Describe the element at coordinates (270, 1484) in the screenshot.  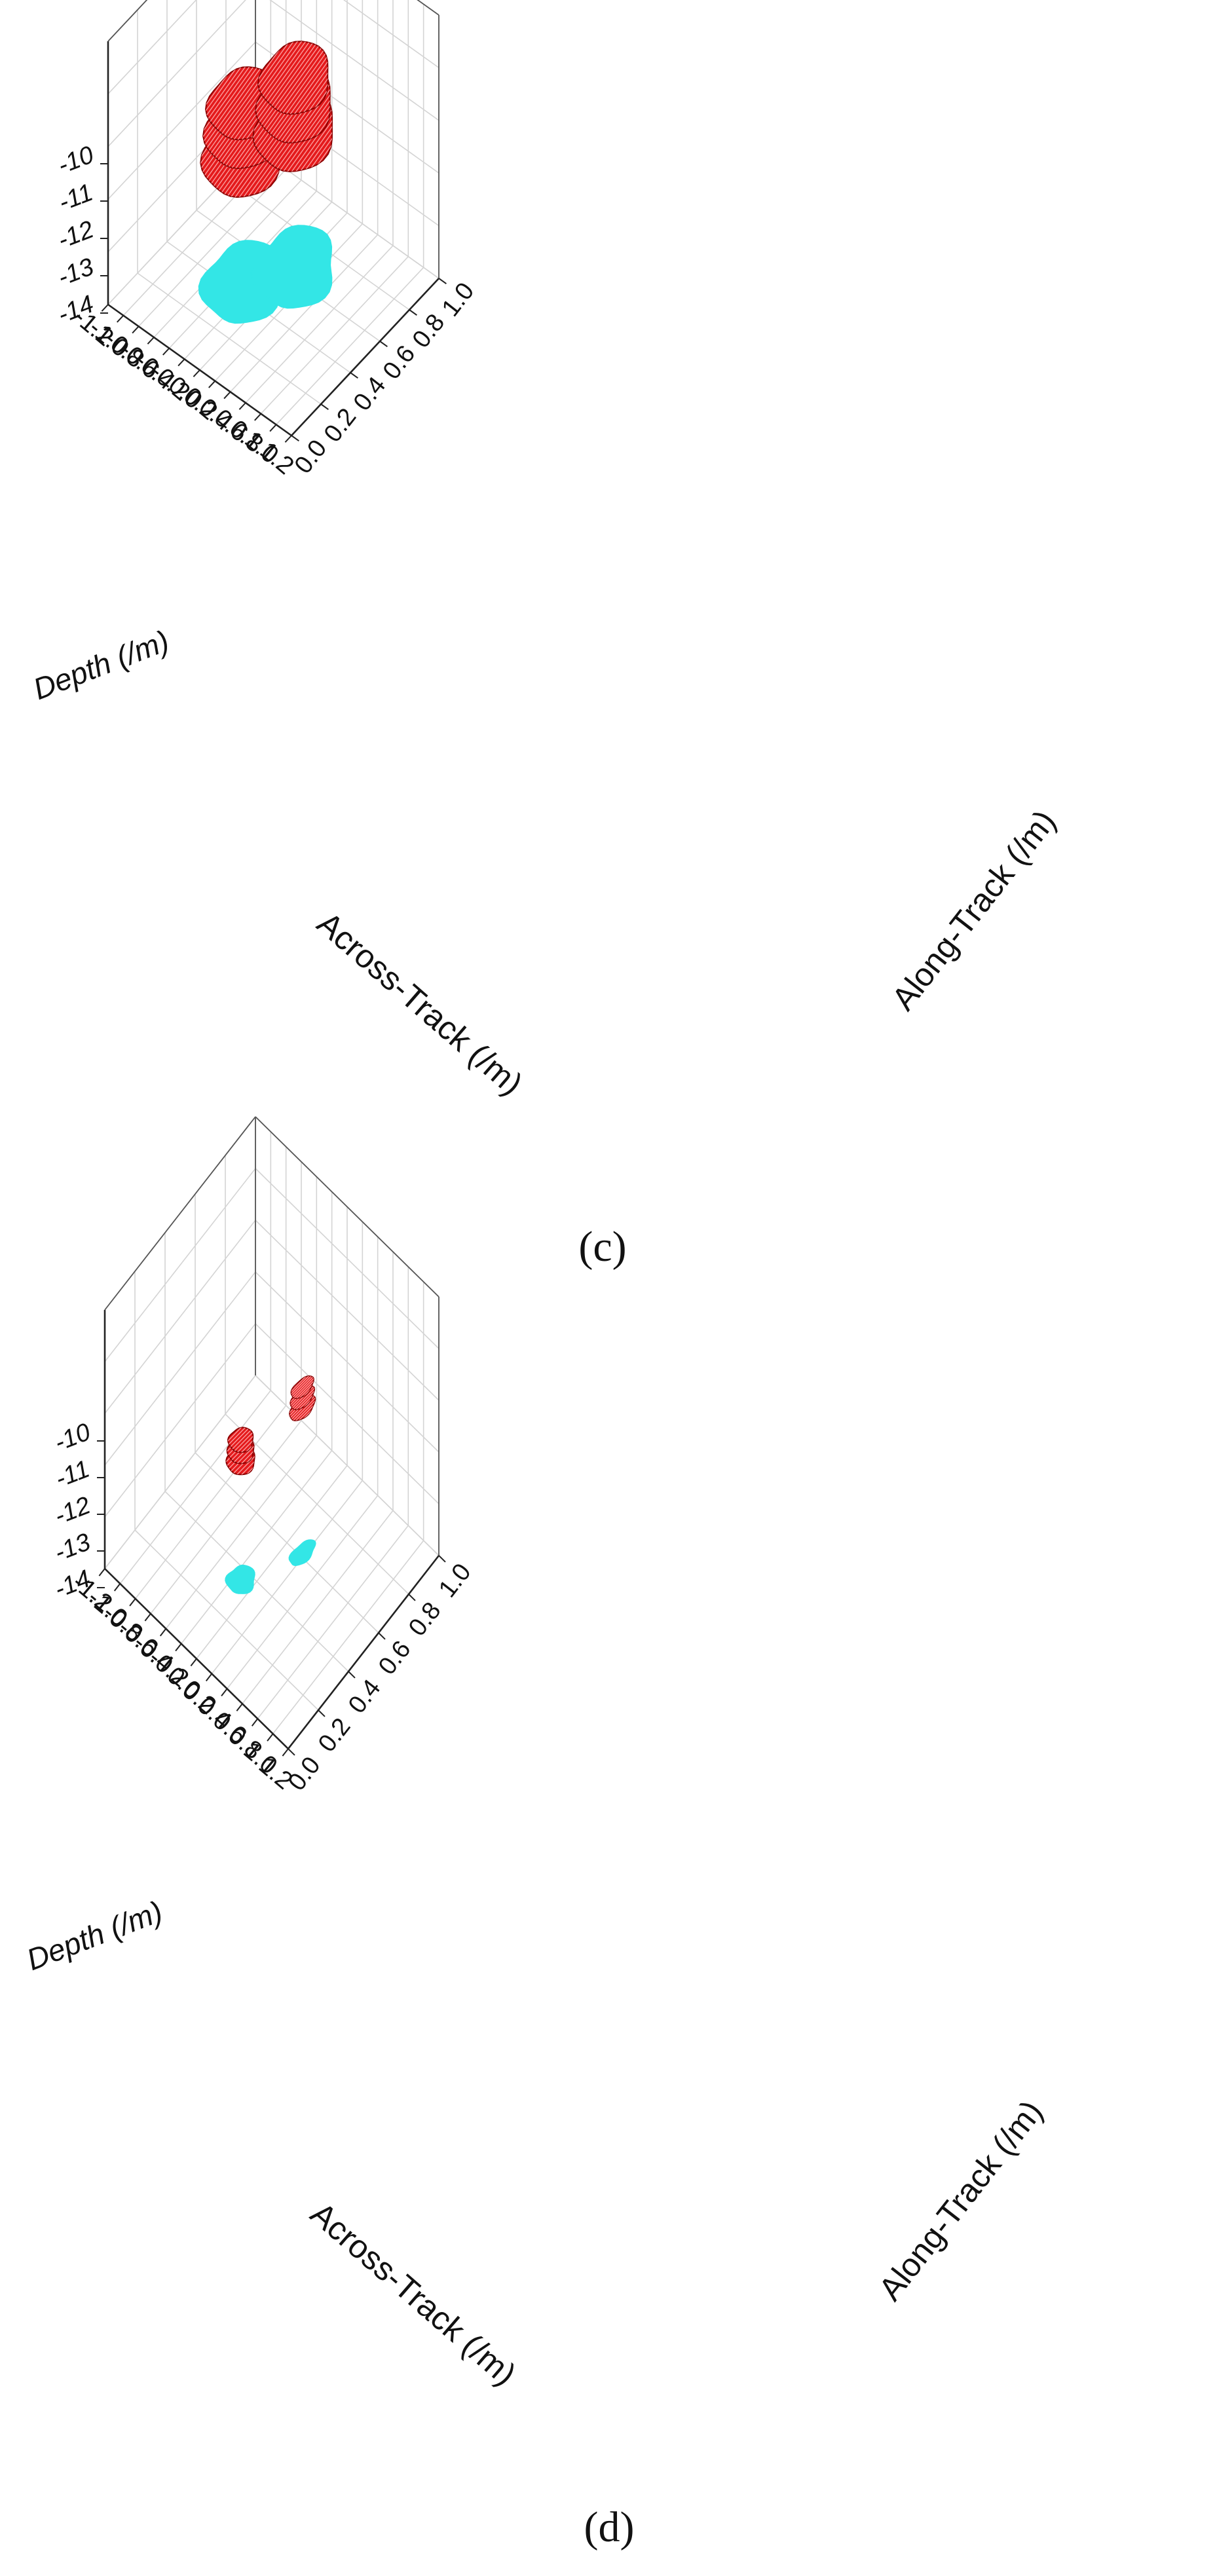
I see `data-marks-d` at that location.